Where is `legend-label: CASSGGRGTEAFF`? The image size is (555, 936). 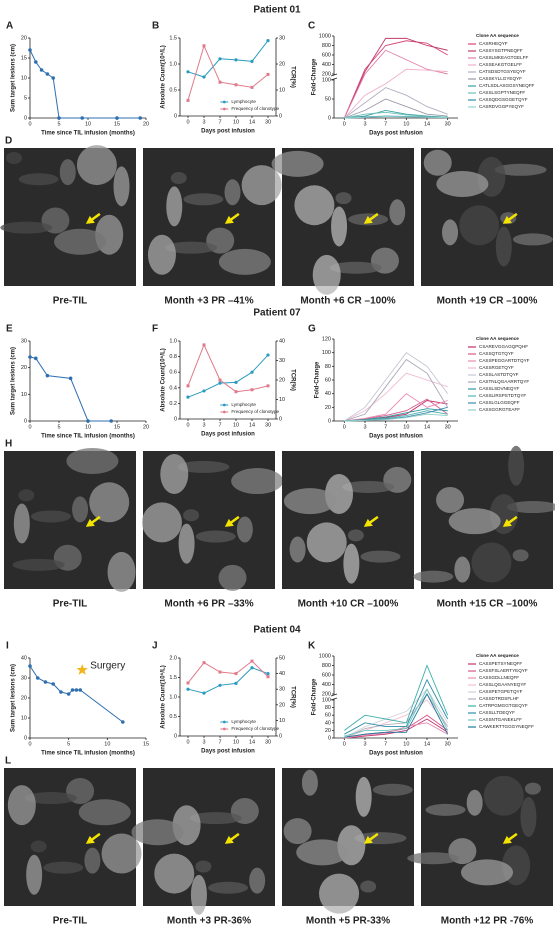
legend-label: CASSGGRGTEAFF is located at coordinates (499, 409).